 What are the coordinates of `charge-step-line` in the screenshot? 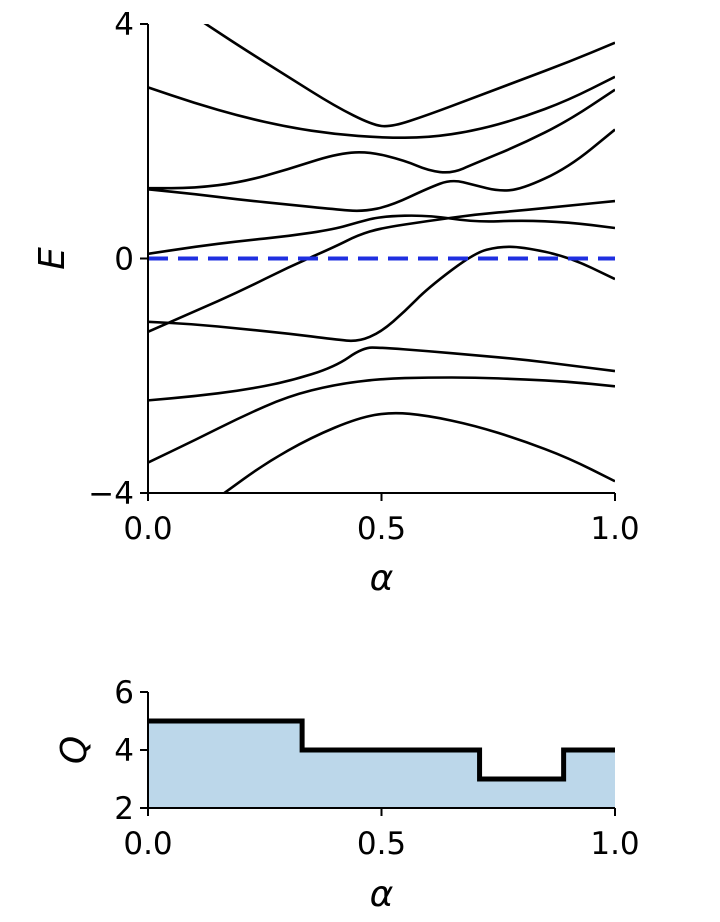 It's located at (381, 750).